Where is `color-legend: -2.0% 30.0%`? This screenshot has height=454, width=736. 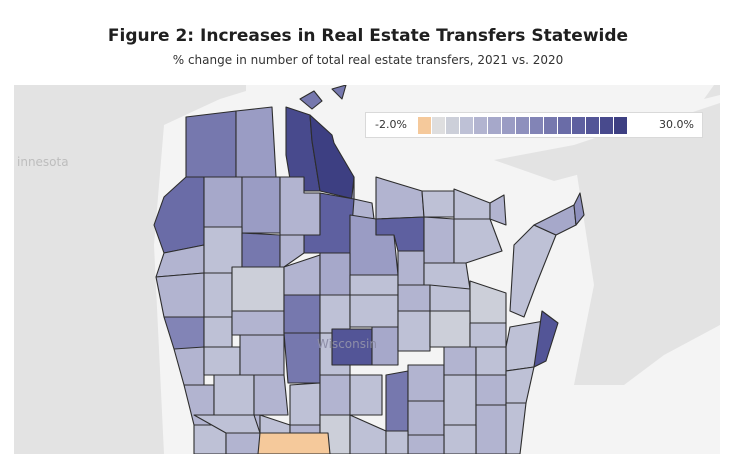
color-legend: -2.0% 30.0% is located at coordinates (534, 125).